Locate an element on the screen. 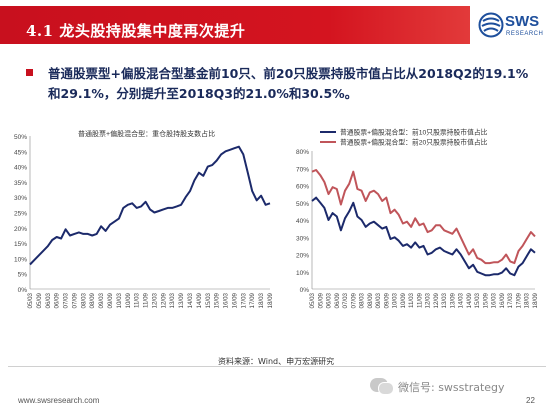 The image size is (550, 412). footer-divider is located at coordinates (277, 366).